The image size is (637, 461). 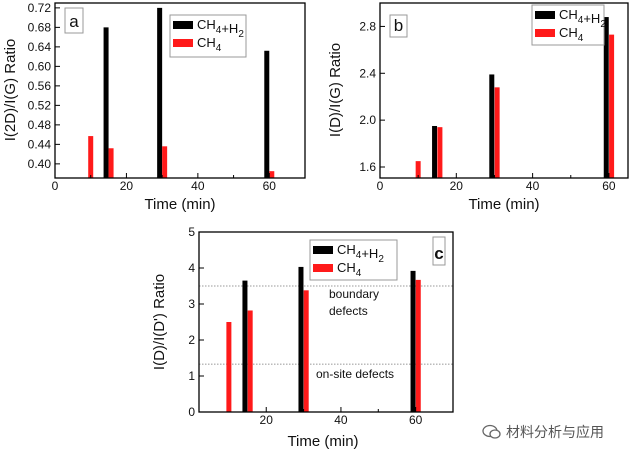 What do you see at coordinates (40, 8) in the screenshot?
I see `y-tick-label: 0.72` at bounding box center [40, 8].